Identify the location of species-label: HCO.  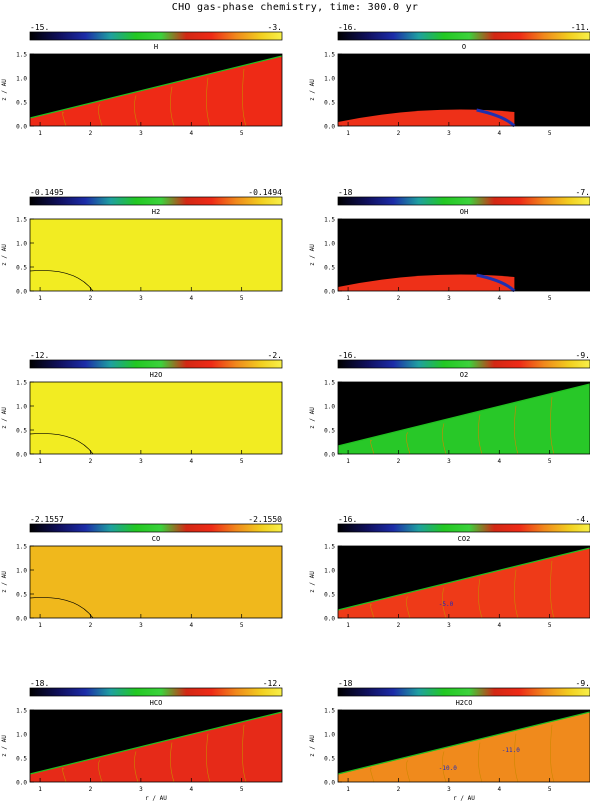
(156, 703).